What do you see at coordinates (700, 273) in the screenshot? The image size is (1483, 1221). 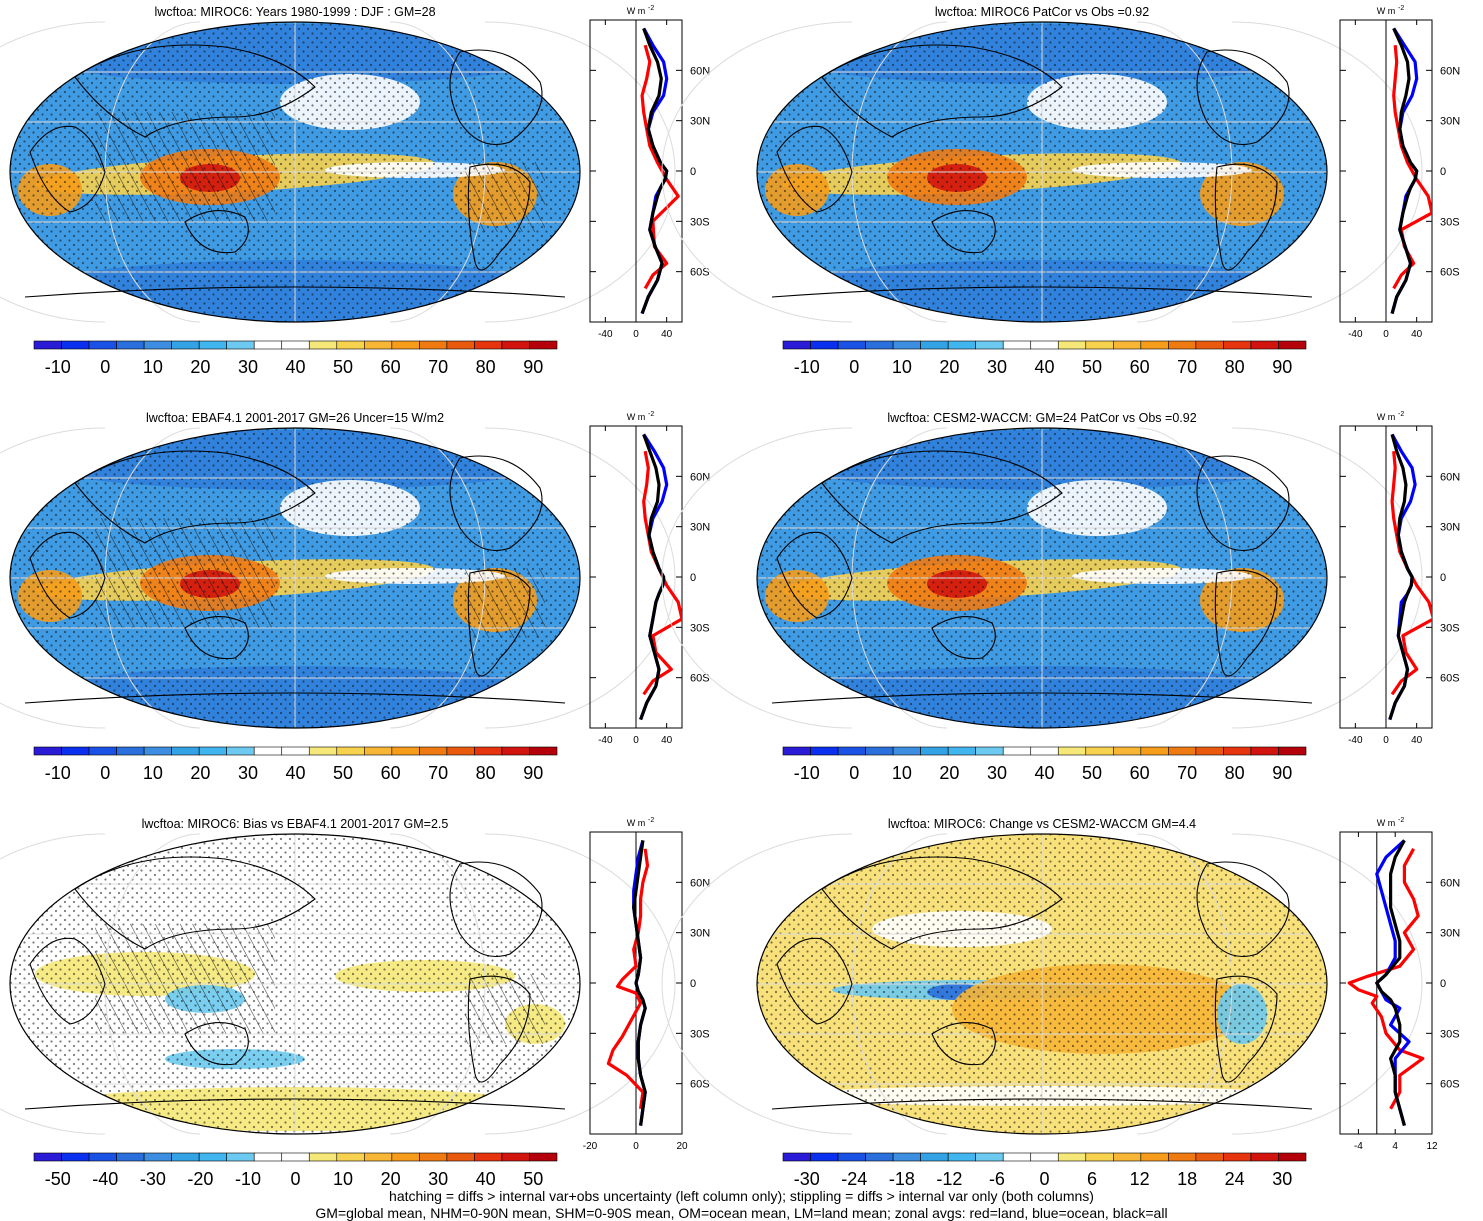 I see `profile-lat-label: 60S` at bounding box center [700, 273].